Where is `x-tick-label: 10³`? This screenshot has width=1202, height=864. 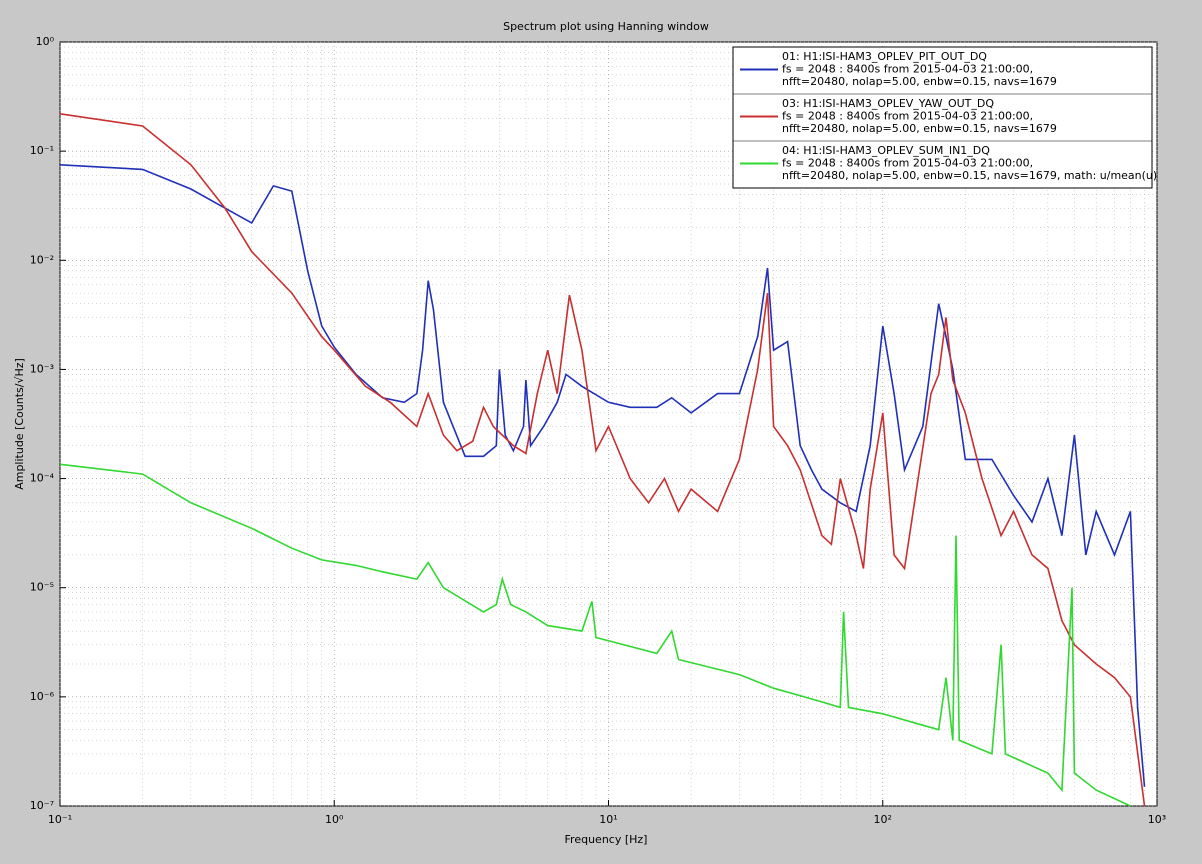
x-tick-label: 10³ is located at coordinates (1157, 819).